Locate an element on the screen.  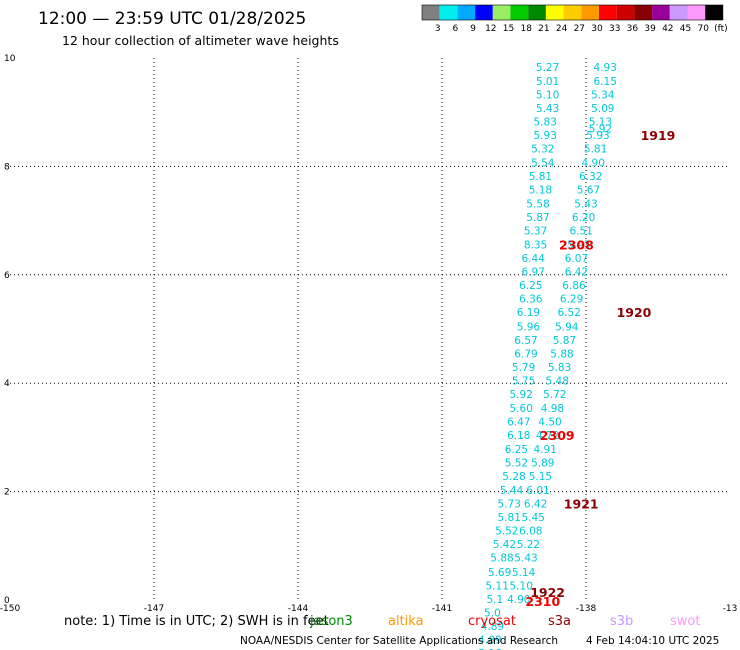
wave-height-point: 6.36 is located at coordinates (531, 300).